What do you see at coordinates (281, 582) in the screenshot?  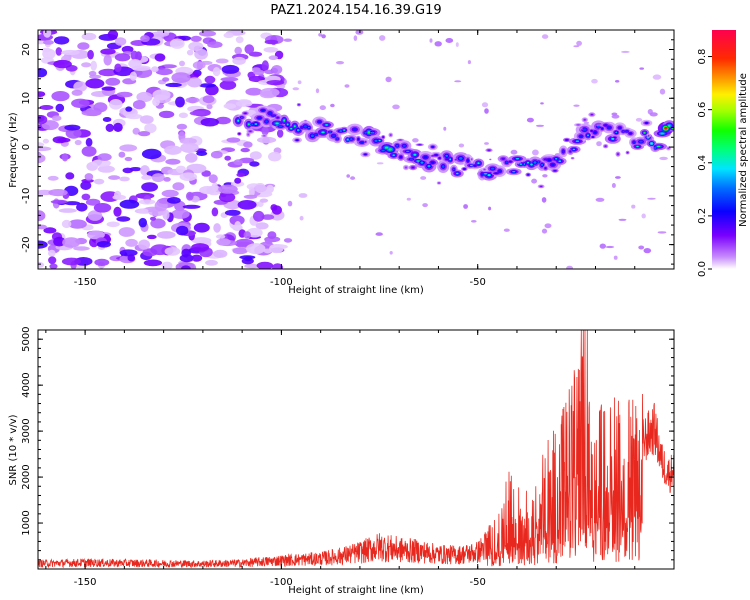 I see `snr-xtick-label: -100` at bounding box center [281, 582].